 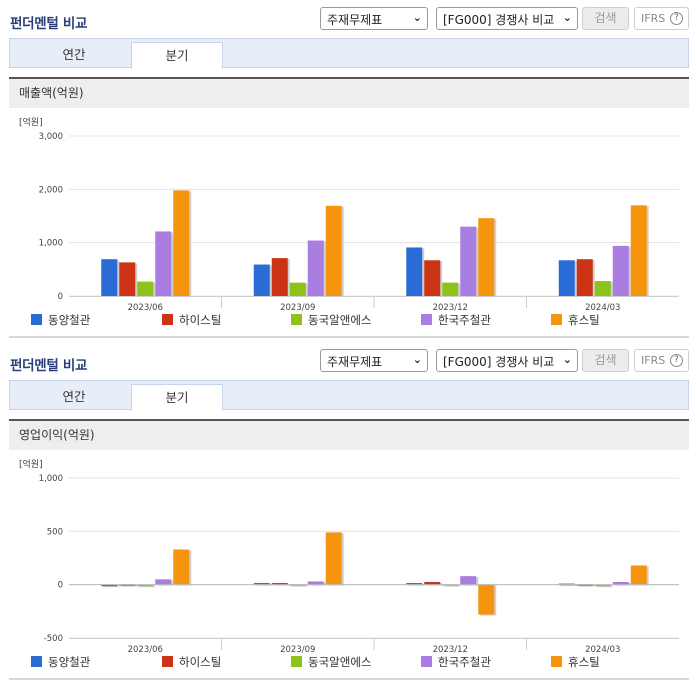 What do you see at coordinates (51, 190) in the screenshot?
I see `y-tick-label: 2,000` at bounding box center [51, 190].